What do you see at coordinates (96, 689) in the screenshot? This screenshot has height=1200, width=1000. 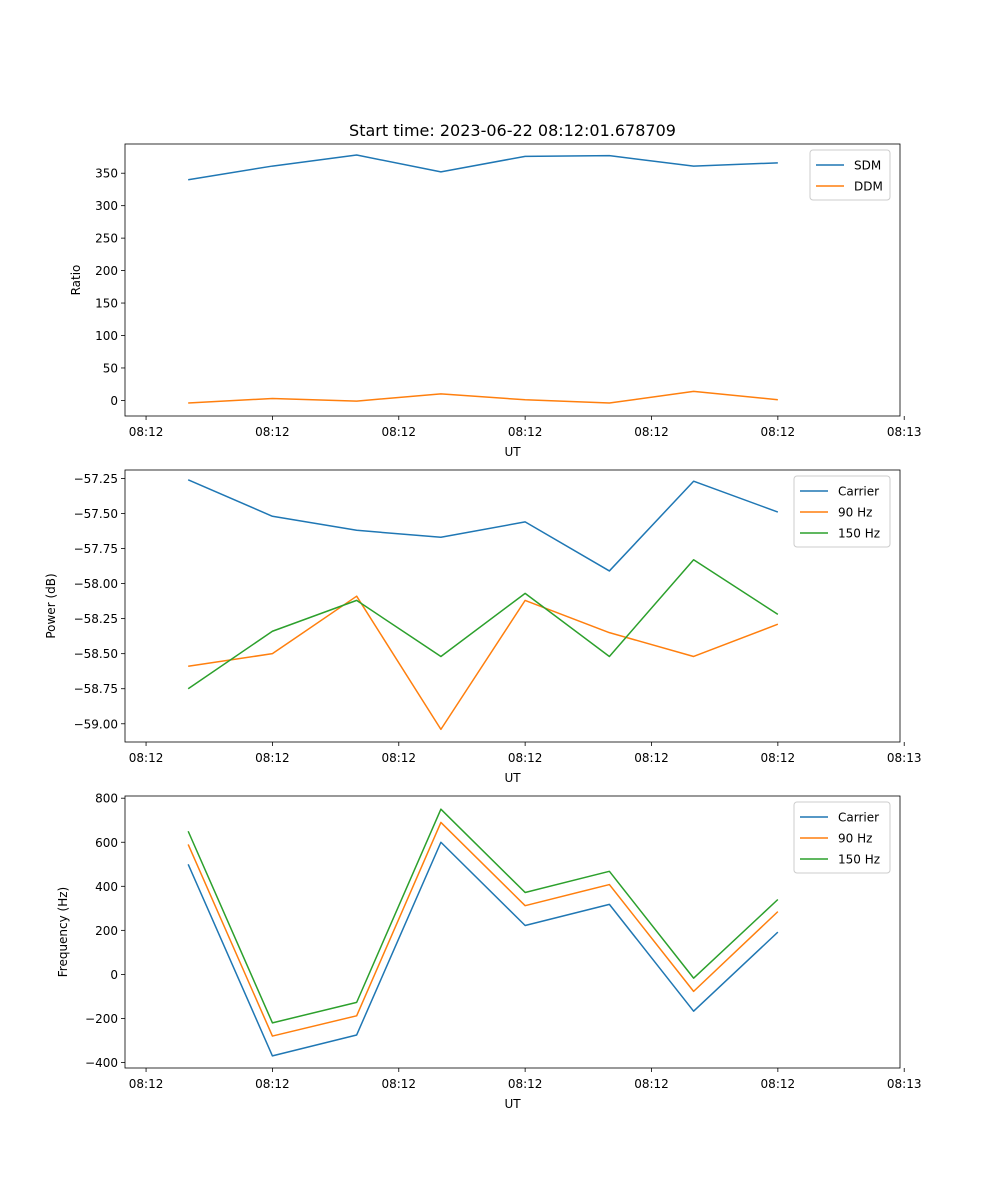 I see `y-tick-label: −58.75` at bounding box center [96, 689].